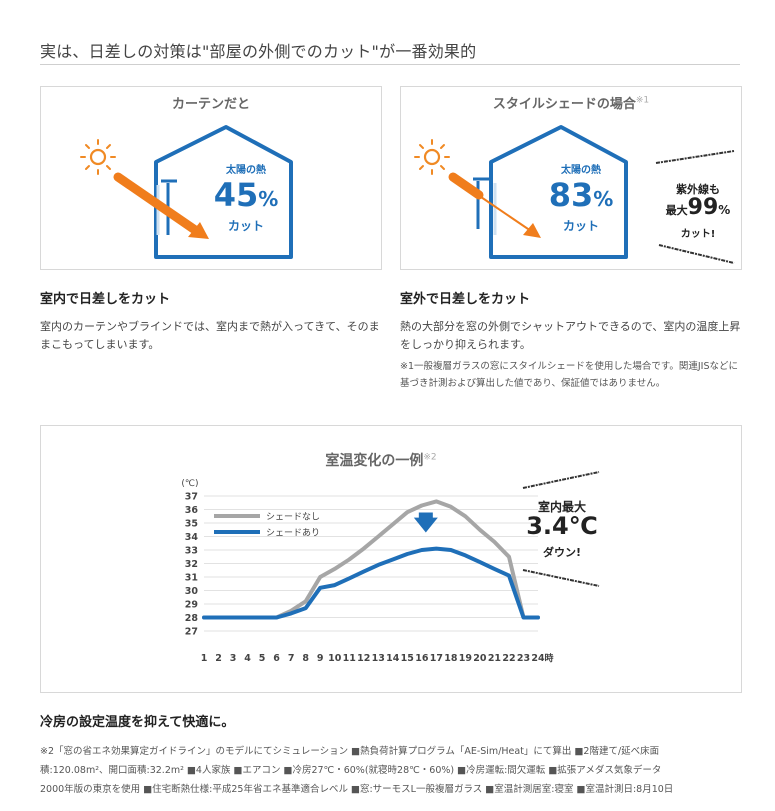 This screenshot has height=811, width=775. What do you see at coordinates (233, 658) in the screenshot?
I see `x-tick-label: 3` at bounding box center [233, 658].